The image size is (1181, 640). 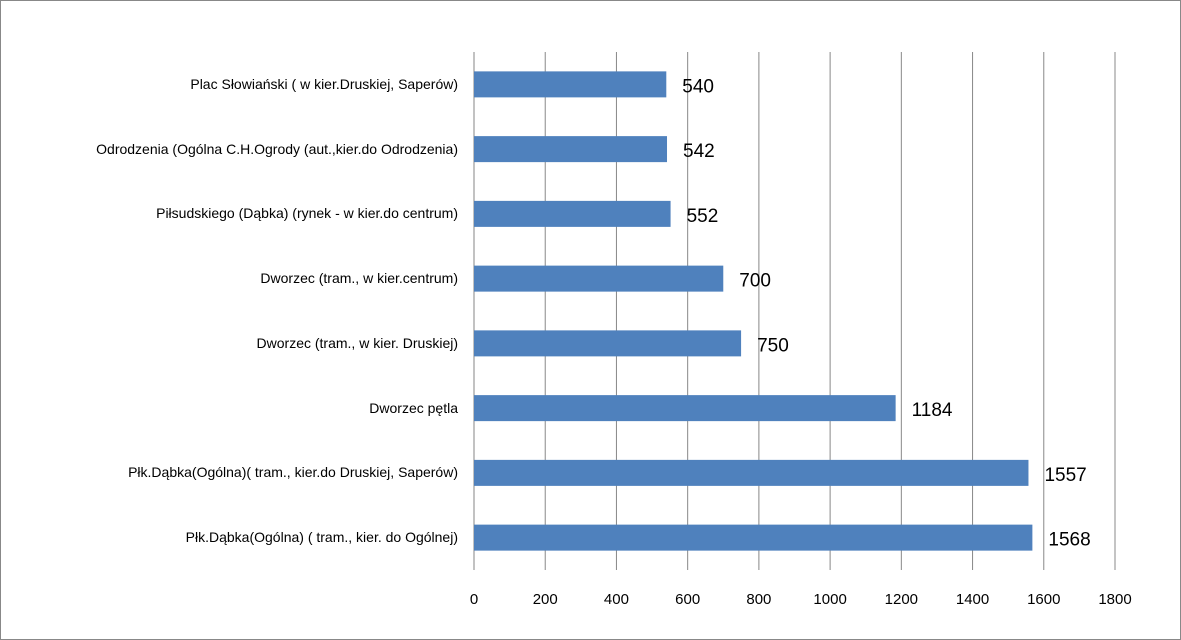 What do you see at coordinates (972, 599) in the screenshot?
I see `x-tick-label: 1400` at bounding box center [972, 599].